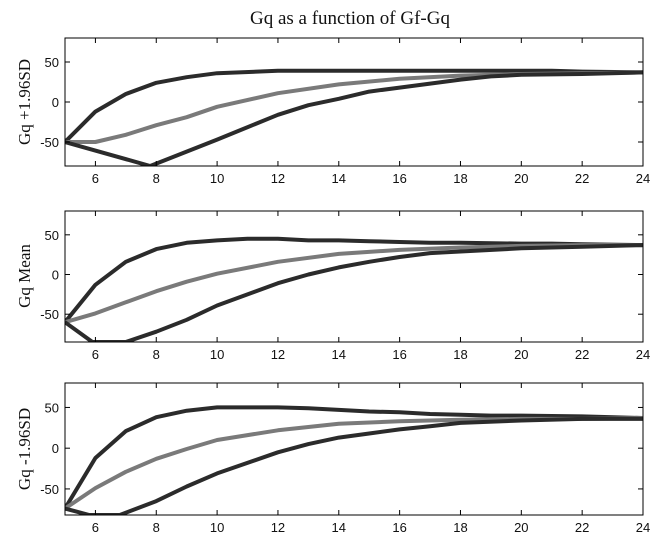  What do you see at coordinates (24, 102) in the screenshot?
I see `y-axis-label: Gq +1.96SD` at bounding box center [24, 102].